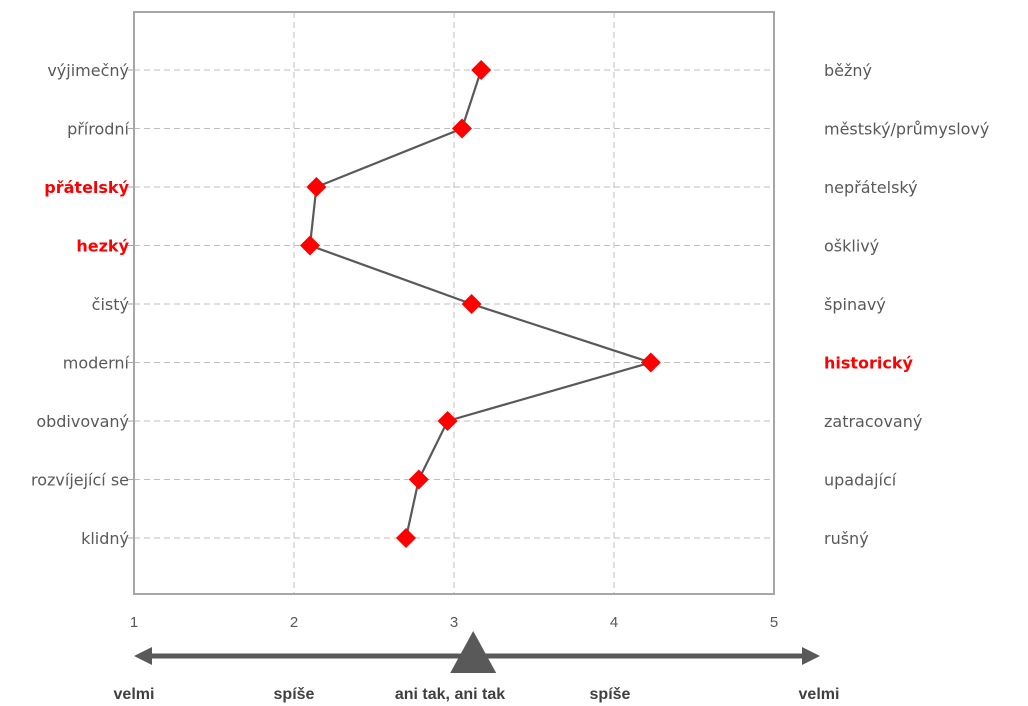  I want to click on right-attribute-label: rušný, so click(846, 538).